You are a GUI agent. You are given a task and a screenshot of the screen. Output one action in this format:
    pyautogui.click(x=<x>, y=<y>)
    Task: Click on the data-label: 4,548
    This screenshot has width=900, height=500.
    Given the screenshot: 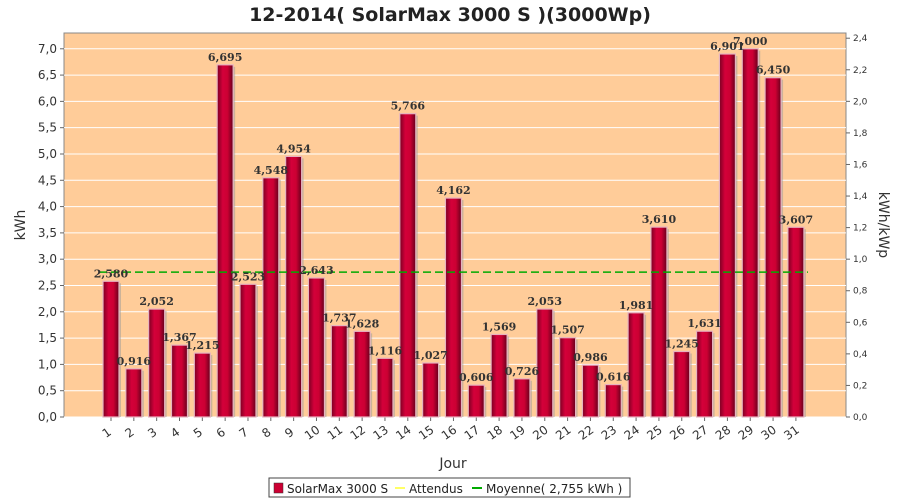 What is the action you would take?
    pyautogui.click(x=271, y=170)
    